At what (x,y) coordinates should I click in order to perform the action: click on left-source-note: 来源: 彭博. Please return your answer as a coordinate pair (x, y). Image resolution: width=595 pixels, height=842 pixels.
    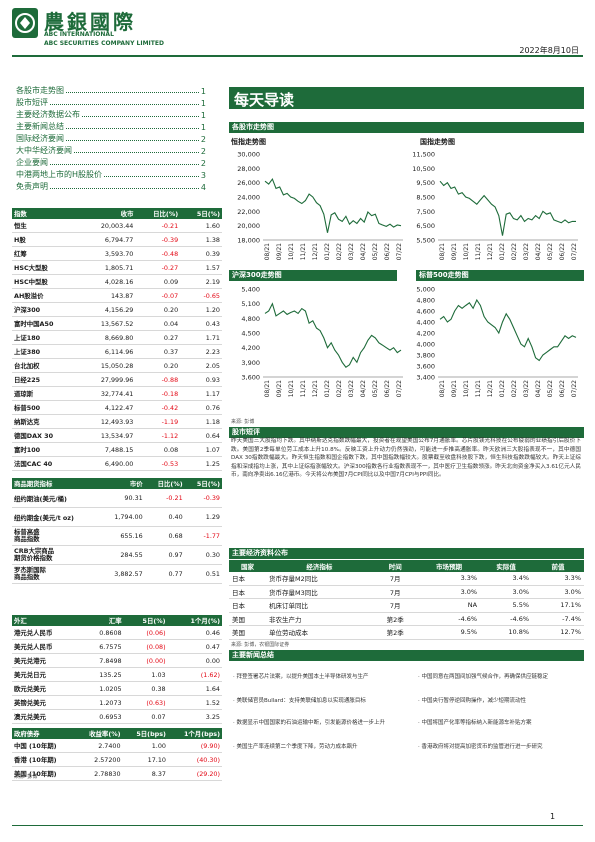
    Looking at the image, I should click on (26, 777).